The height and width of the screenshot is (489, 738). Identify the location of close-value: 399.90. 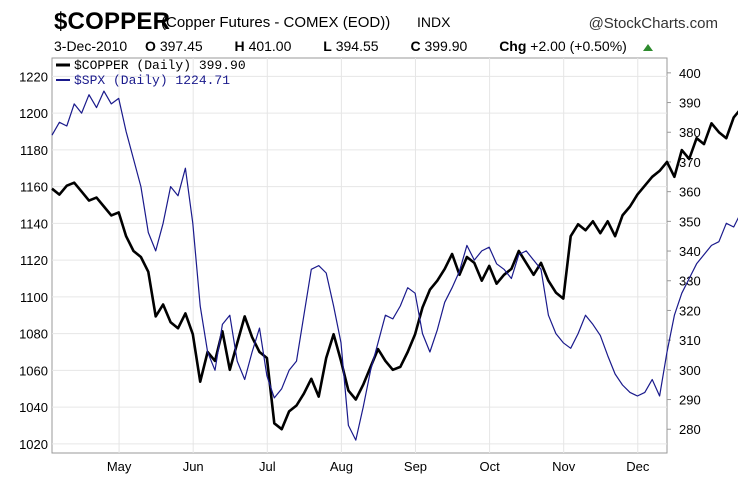
(446, 46).